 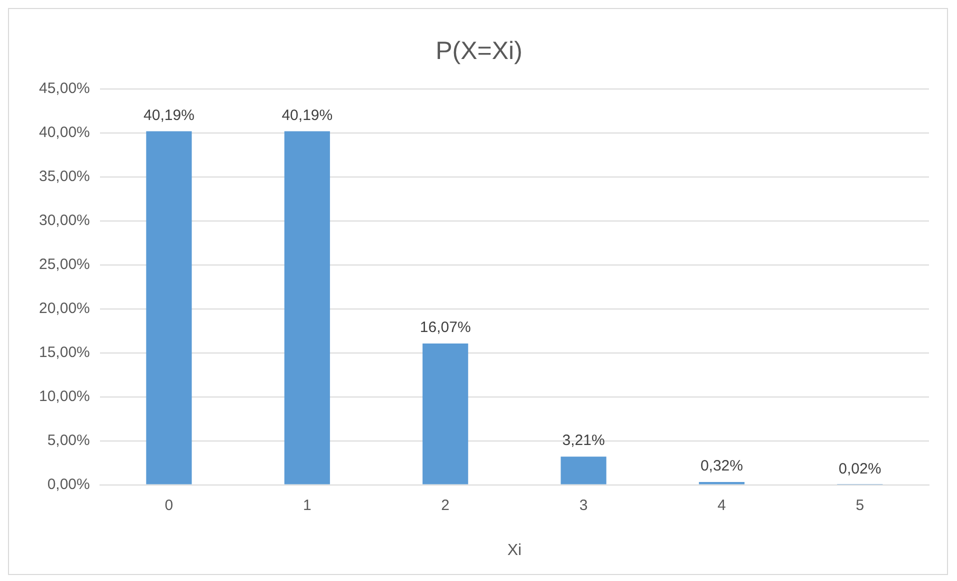 I want to click on y-tick-label: 0,00%, so click(x=68, y=484).